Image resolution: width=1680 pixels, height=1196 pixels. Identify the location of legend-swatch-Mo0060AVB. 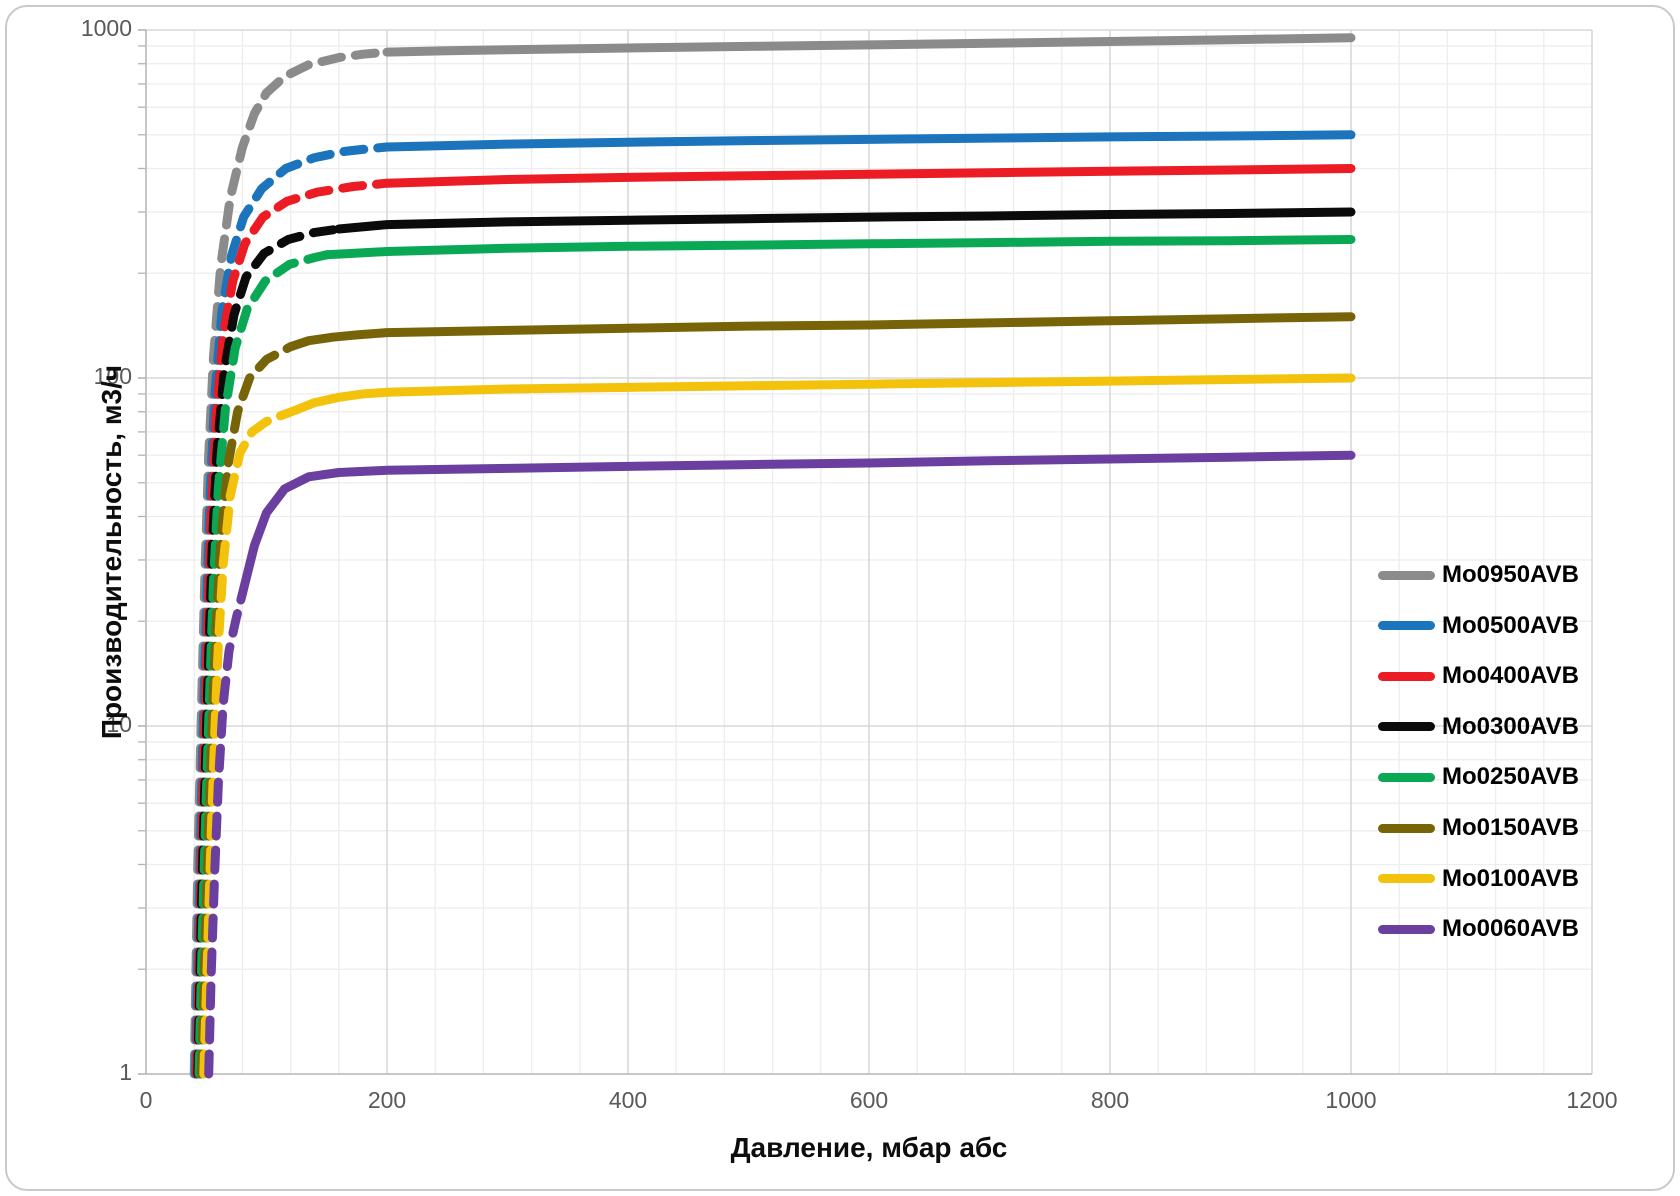
(1406, 929).